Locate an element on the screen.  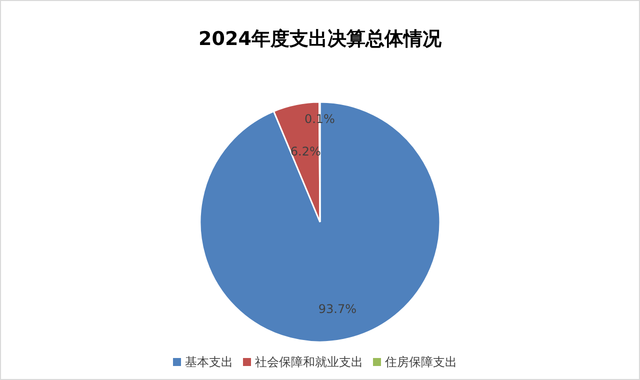
legend-label: 基本支出 is located at coordinates (209, 362).